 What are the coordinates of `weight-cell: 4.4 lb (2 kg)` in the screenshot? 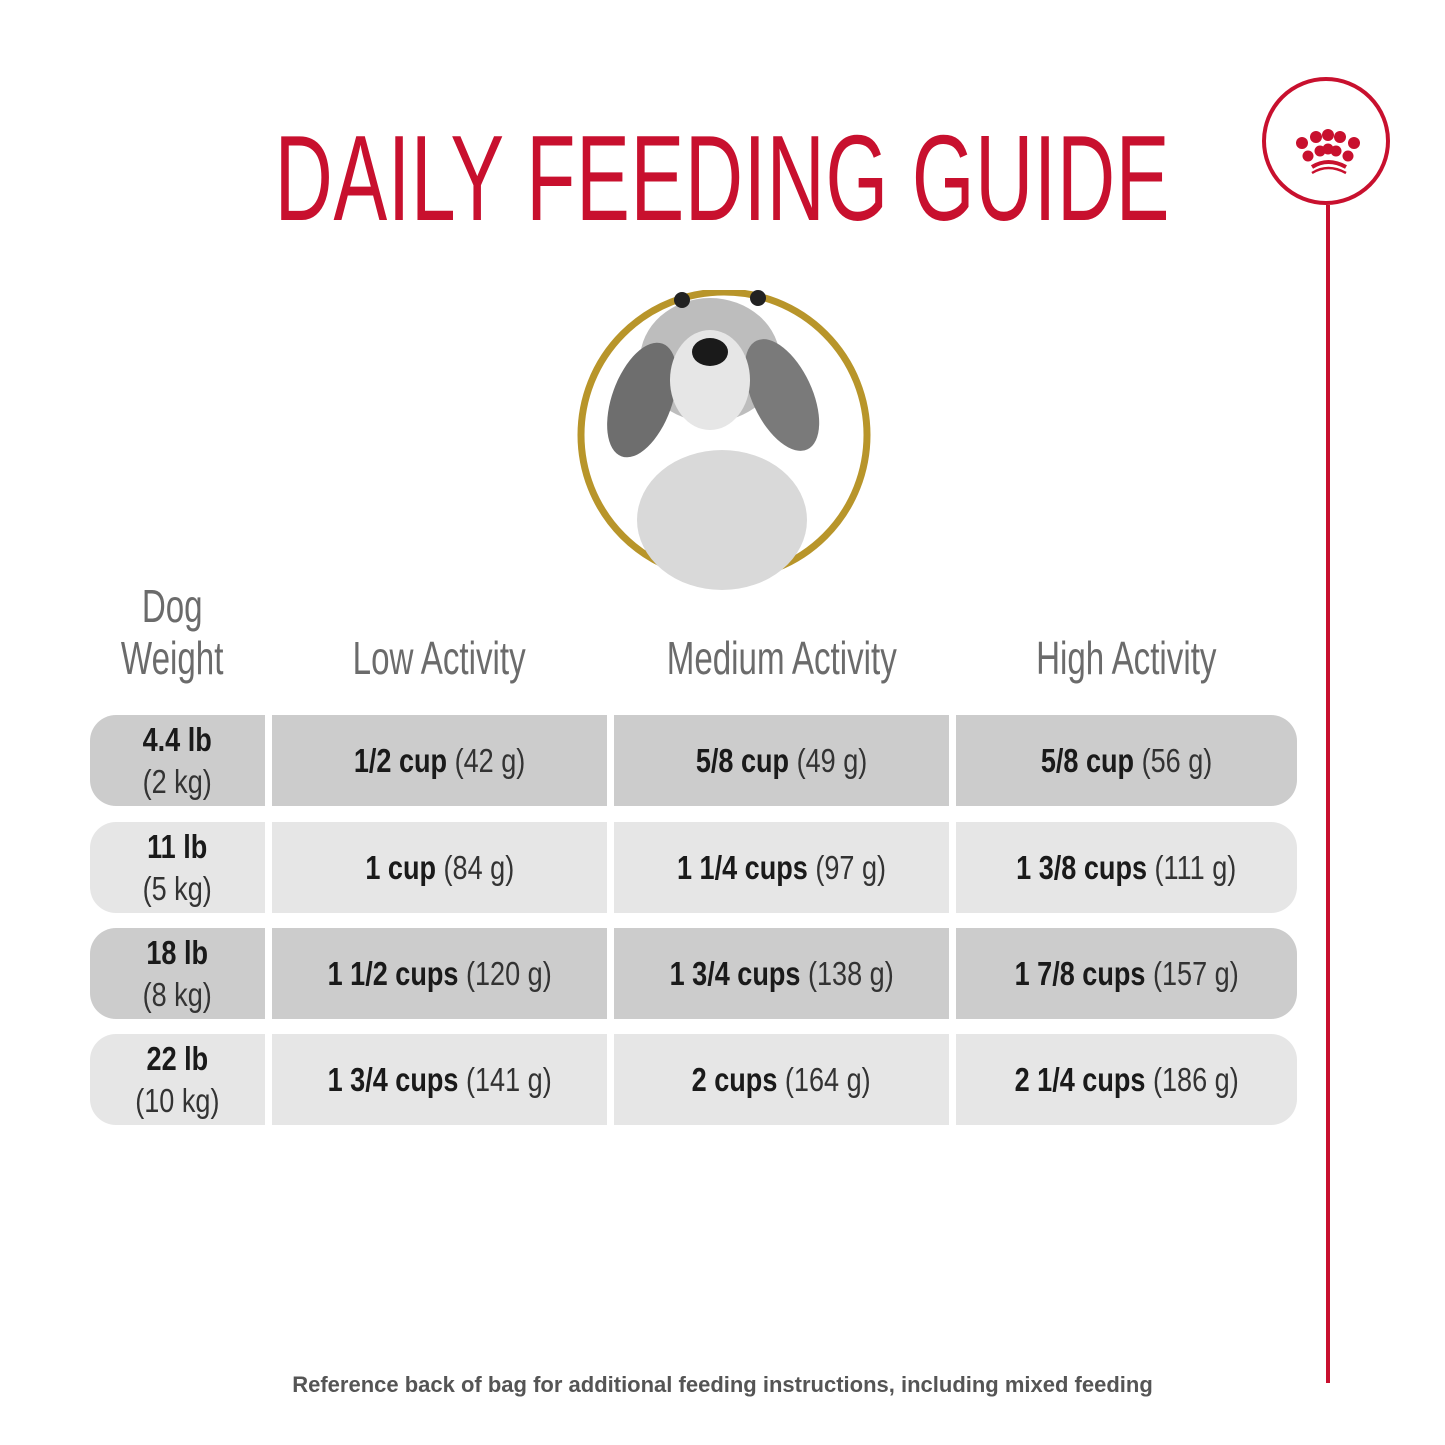 It's located at (177, 760).